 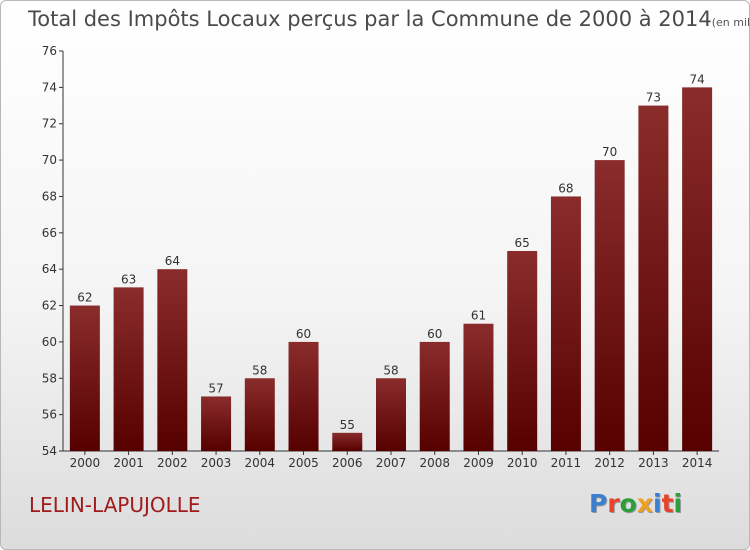 What do you see at coordinates (522, 463) in the screenshot?
I see `x-tick-label: 2010` at bounding box center [522, 463].